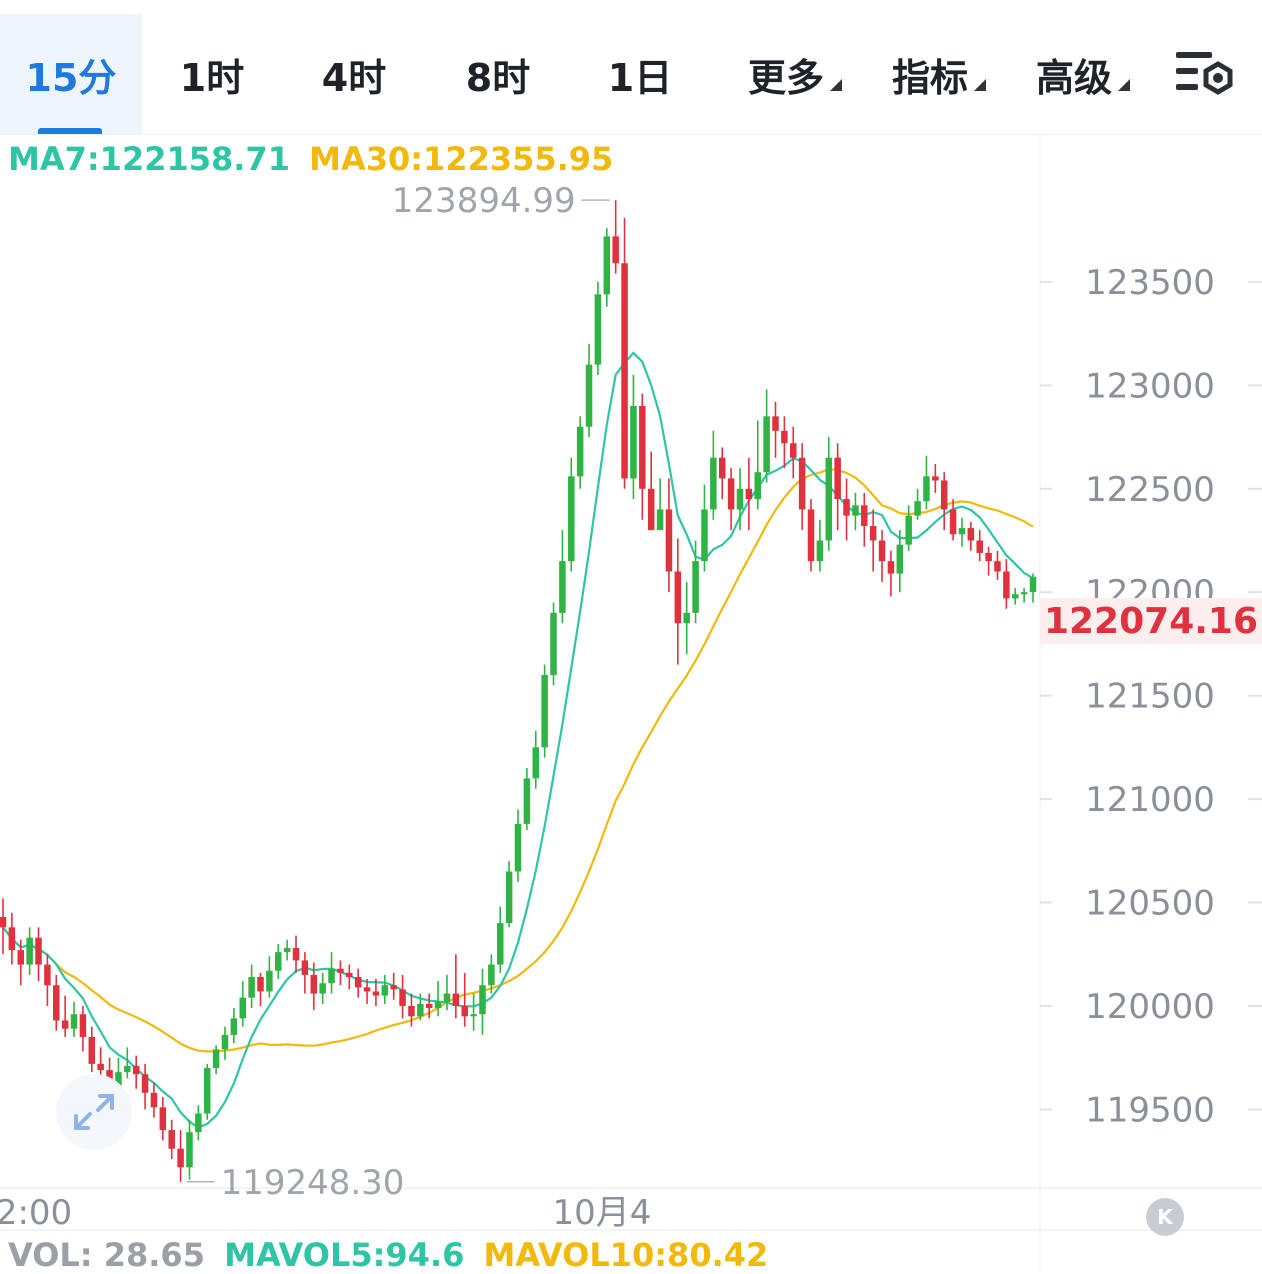 The height and width of the screenshot is (1274, 1262). Describe the element at coordinates (1165, 1217) in the screenshot. I see `scroll-to-latest-button: K` at that location.